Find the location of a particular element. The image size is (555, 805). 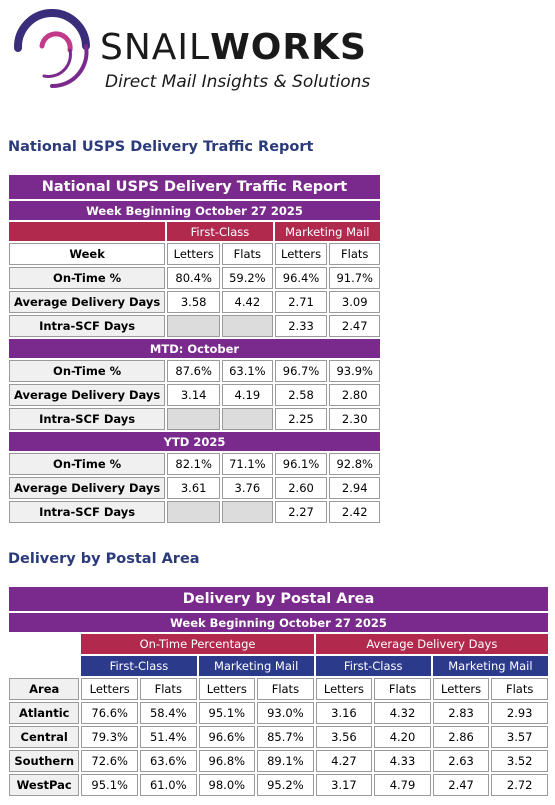

cell-value: 4.33 is located at coordinates (402, 761).